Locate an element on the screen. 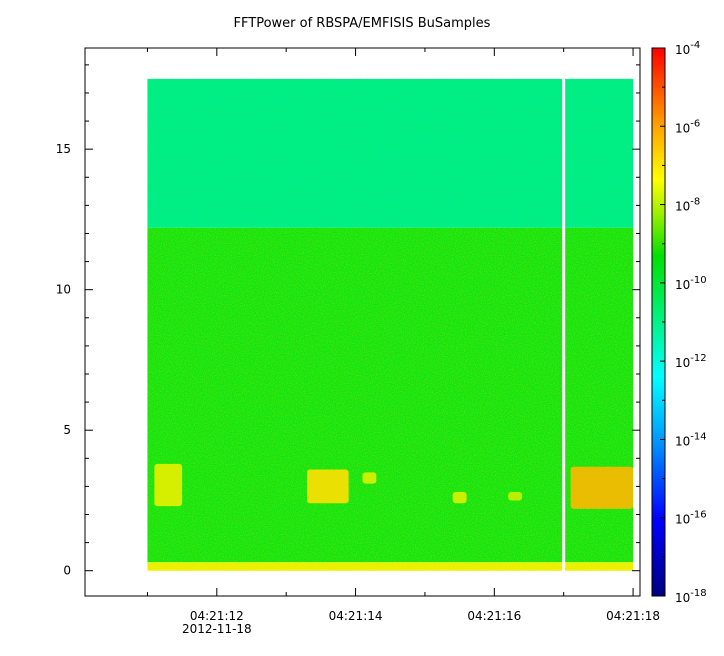  colorbar-tick-label: 10⁻¹⁸ is located at coordinates (691, 596).